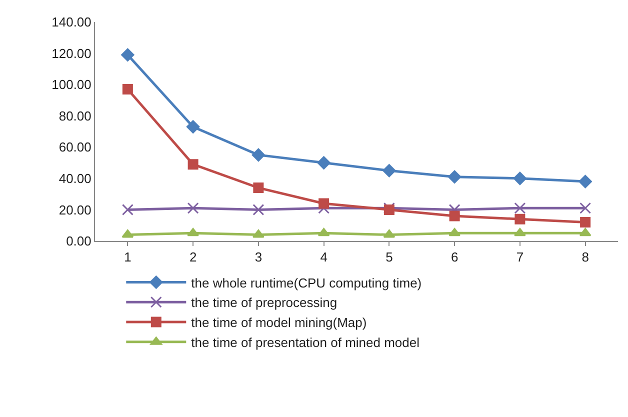  I want to click on y-tick-label: 80.00, so click(75, 116).